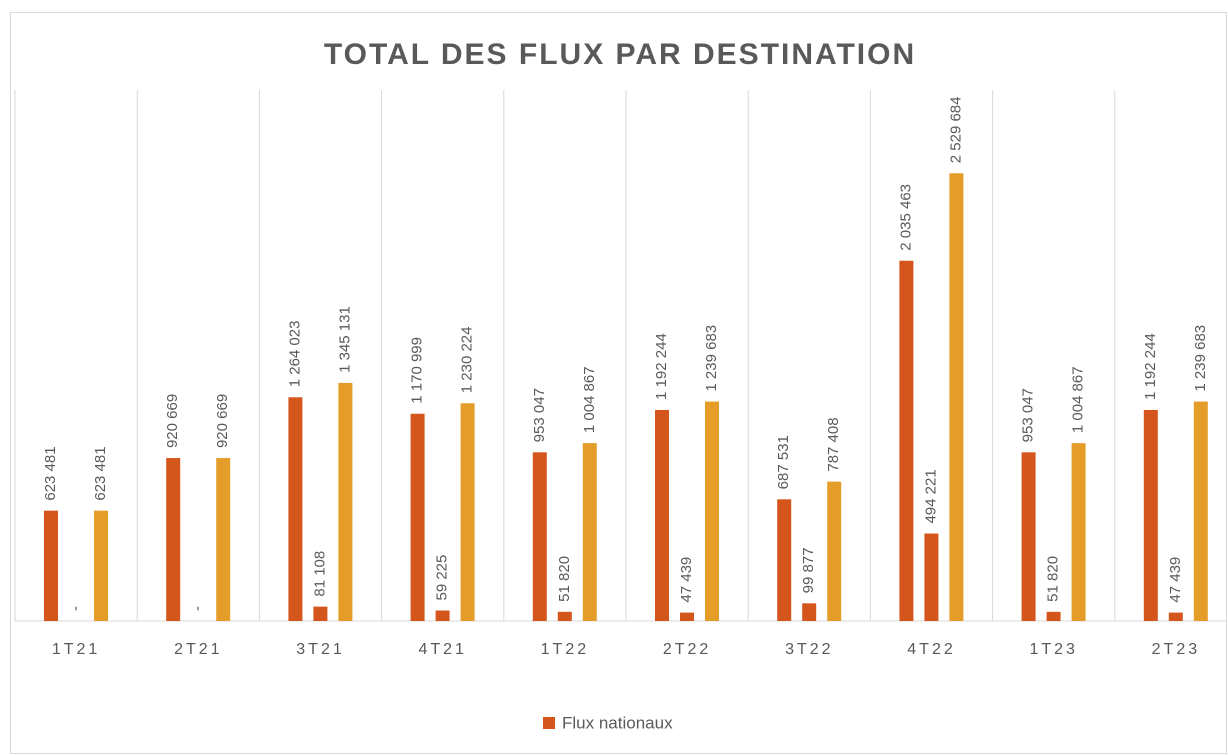 The image size is (1228, 755). Describe the element at coordinates (833, 444) in the screenshot. I see `data-label: 787 408` at that location.